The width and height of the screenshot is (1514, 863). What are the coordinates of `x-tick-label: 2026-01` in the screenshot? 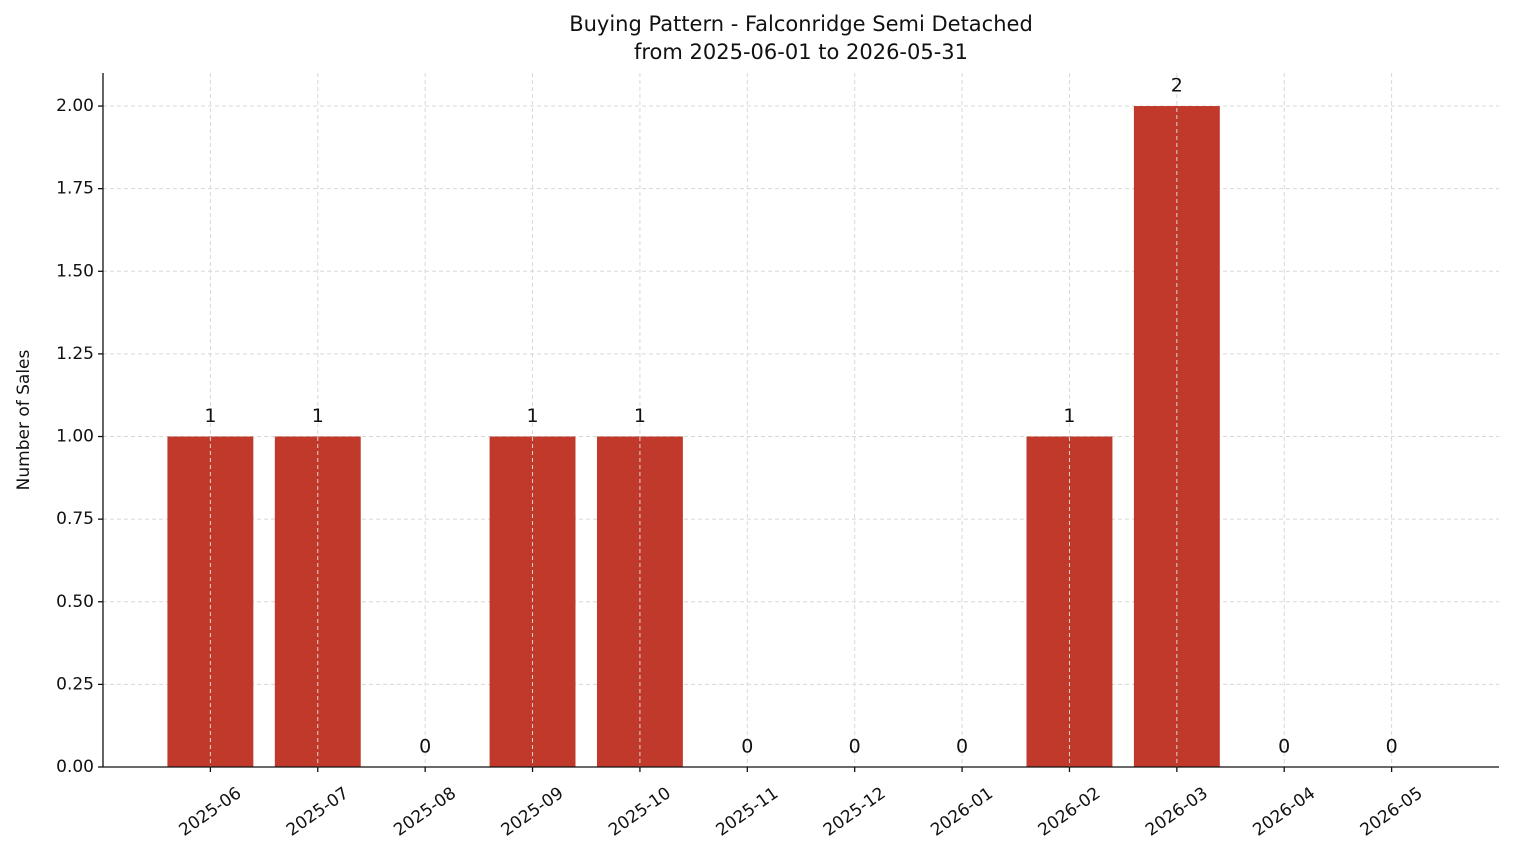 It's located at (962, 811).